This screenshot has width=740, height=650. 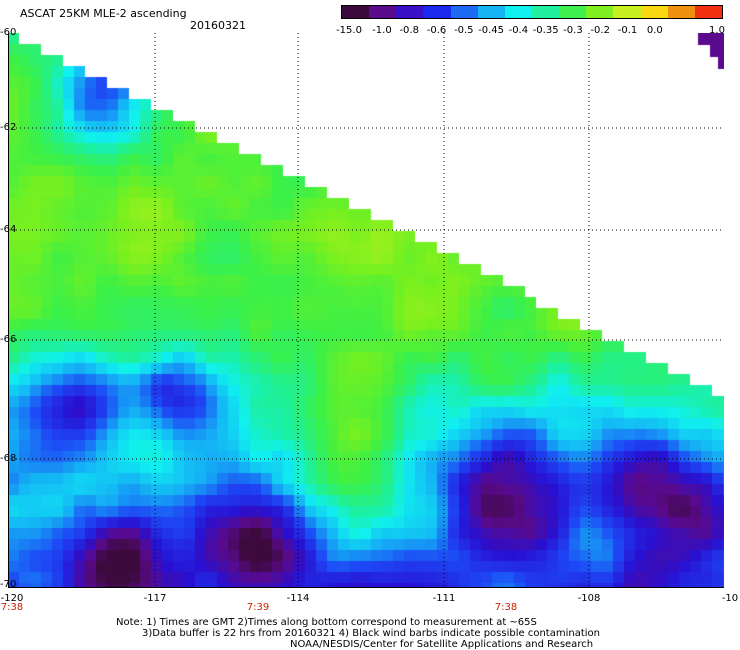 What do you see at coordinates (298, 598) in the screenshot?
I see `lon-label-114: -114` at bounding box center [298, 598].